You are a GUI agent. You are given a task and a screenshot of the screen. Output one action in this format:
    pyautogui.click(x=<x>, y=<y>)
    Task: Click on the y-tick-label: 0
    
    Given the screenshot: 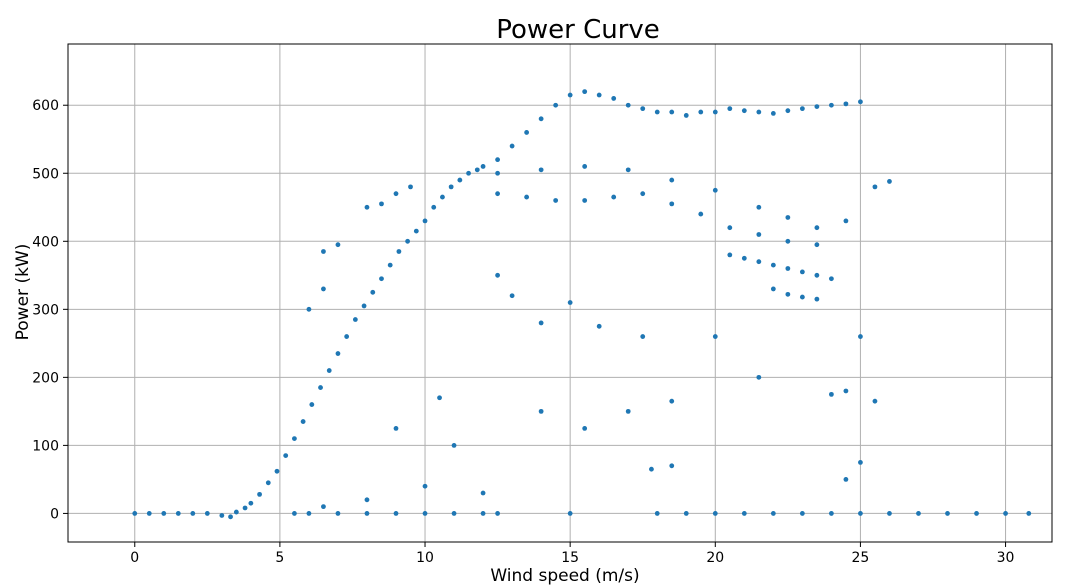 What is the action you would take?
    pyautogui.click(x=54, y=514)
    